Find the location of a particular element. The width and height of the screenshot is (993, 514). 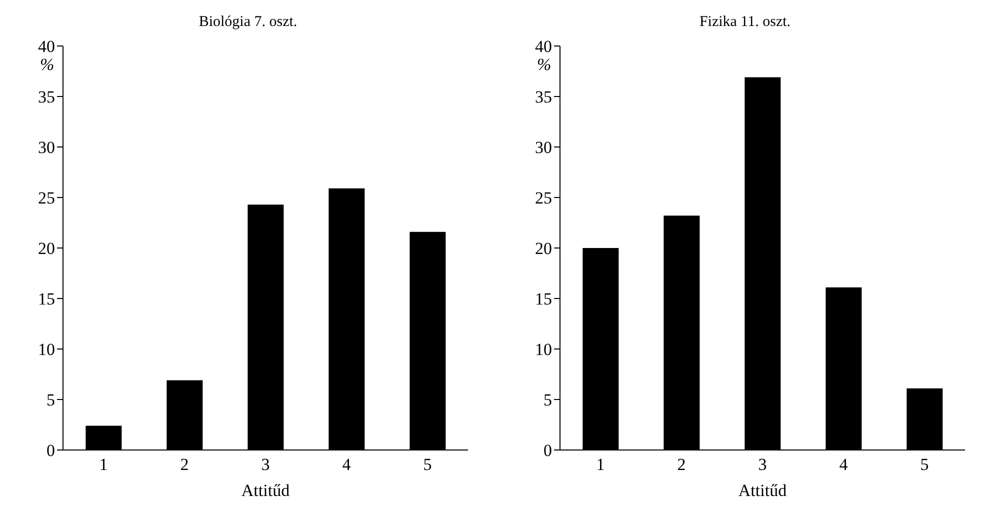

chart-title: Biológia 7. oszt. is located at coordinates (248, 22).